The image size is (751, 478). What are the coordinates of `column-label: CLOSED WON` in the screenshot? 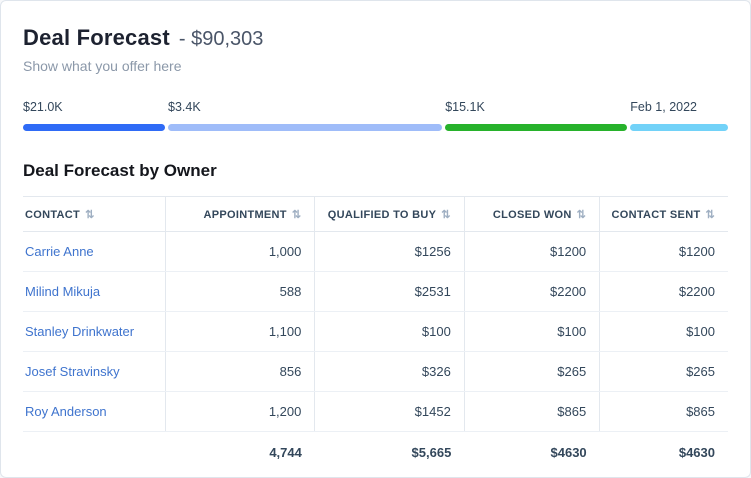 It's located at (532, 214).